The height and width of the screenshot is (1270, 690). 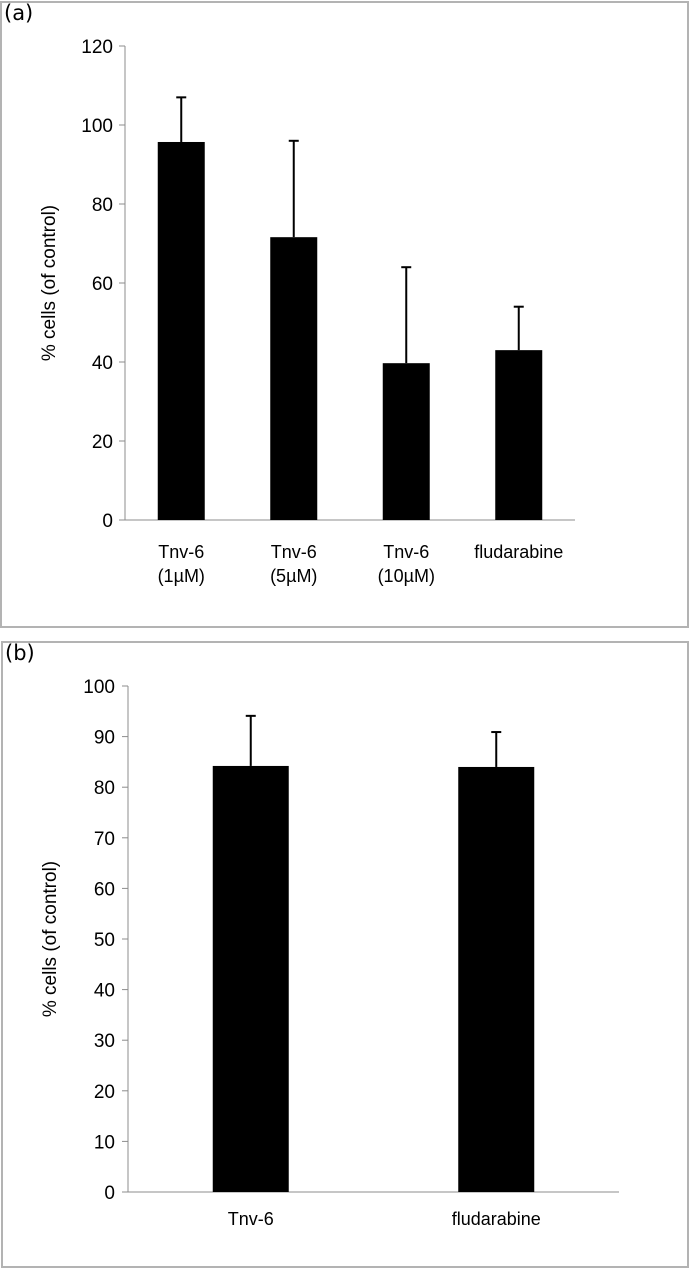 I want to click on x-category-label: (1µM), so click(x=181, y=576).